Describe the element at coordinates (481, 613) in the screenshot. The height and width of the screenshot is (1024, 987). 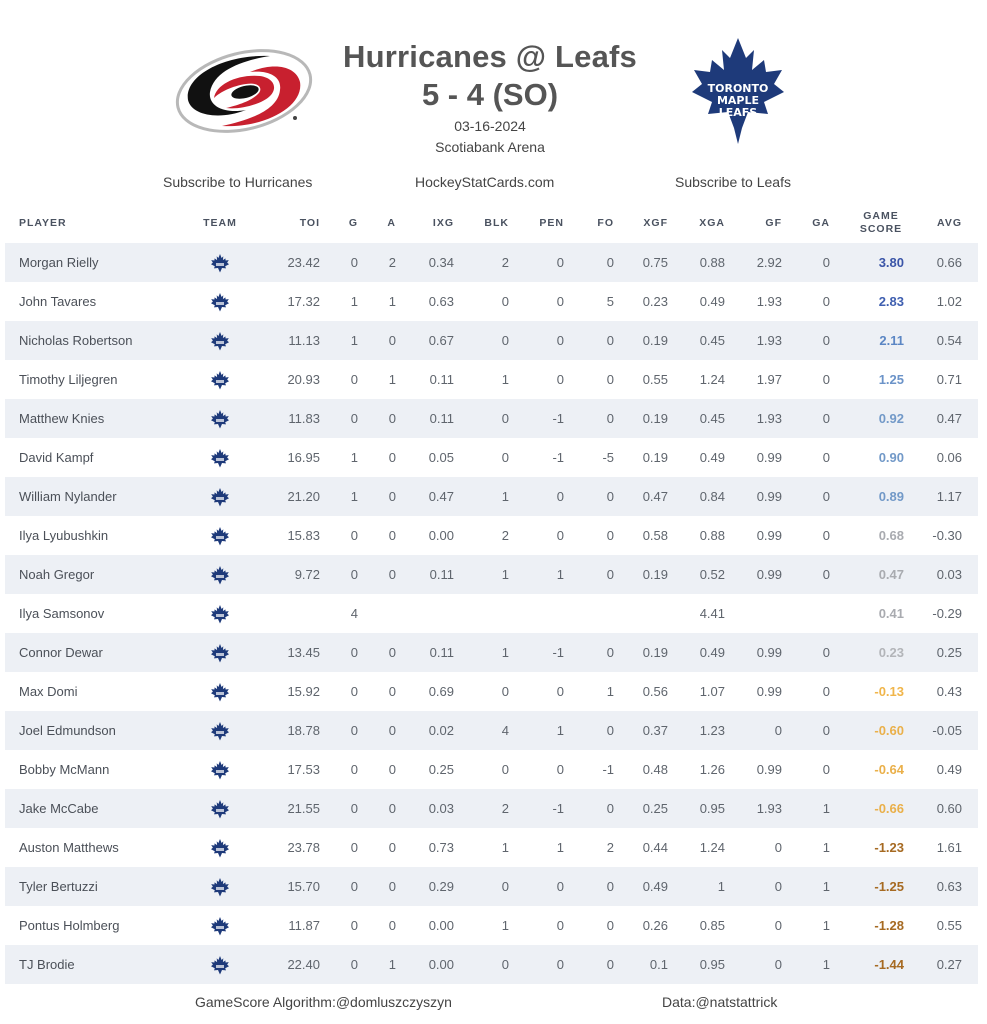
I see `stat-blk` at that location.